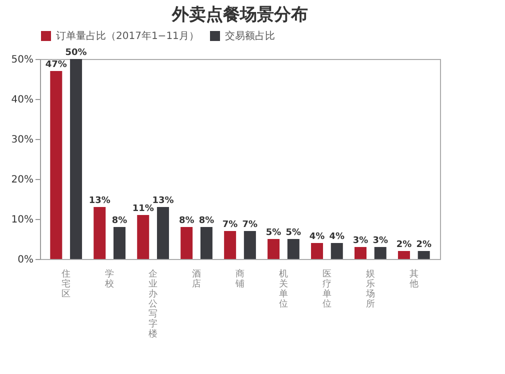 The height and width of the screenshot is (374, 505). Describe the element at coordinates (66, 284) in the screenshot. I see `x-tick-label: 住宅区` at that location.